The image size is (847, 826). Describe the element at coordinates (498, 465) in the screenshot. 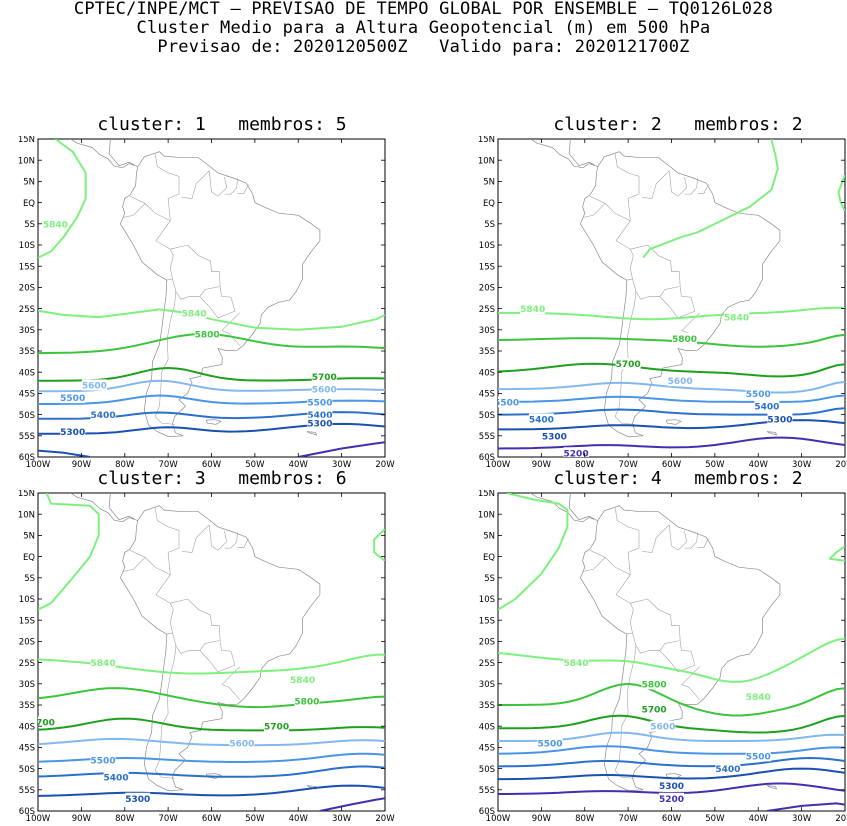

I see `lon-tick-label: 100W` at that location.